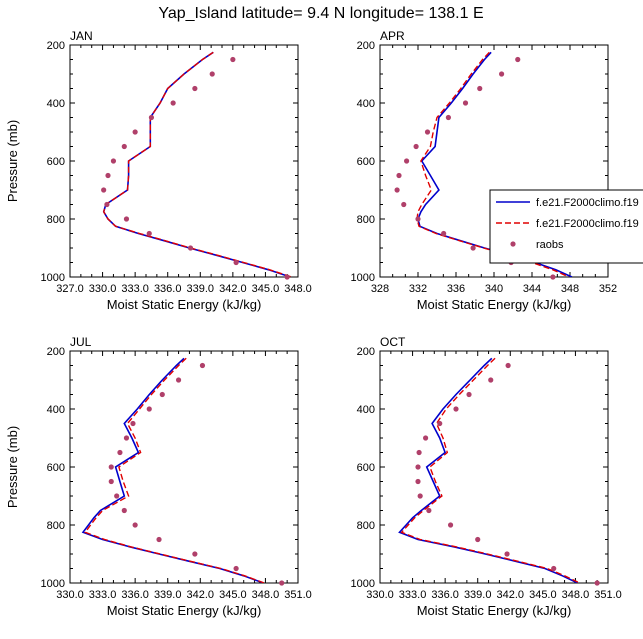 The width and height of the screenshot is (643, 639). Describe the element at coordinates (81, 36) in the screenshot. I see `panel-label-jan: JAN` at that location.